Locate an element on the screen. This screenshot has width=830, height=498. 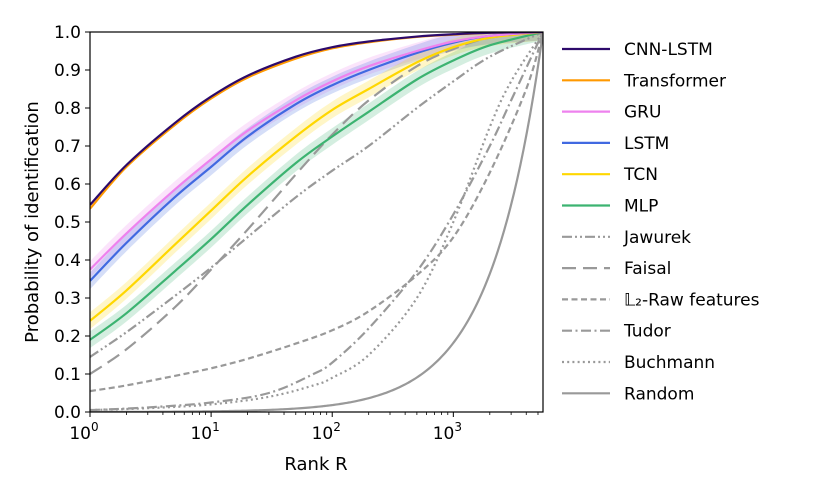
legend-entry-lstm: LSTM is located at coordinates (615, 144).